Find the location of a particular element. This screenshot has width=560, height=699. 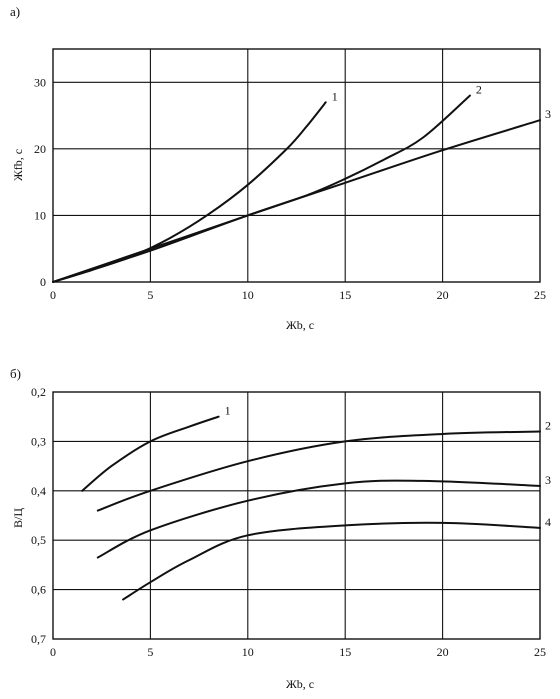

y-tick-label: 0,6 is located at coordinates (38, 590).